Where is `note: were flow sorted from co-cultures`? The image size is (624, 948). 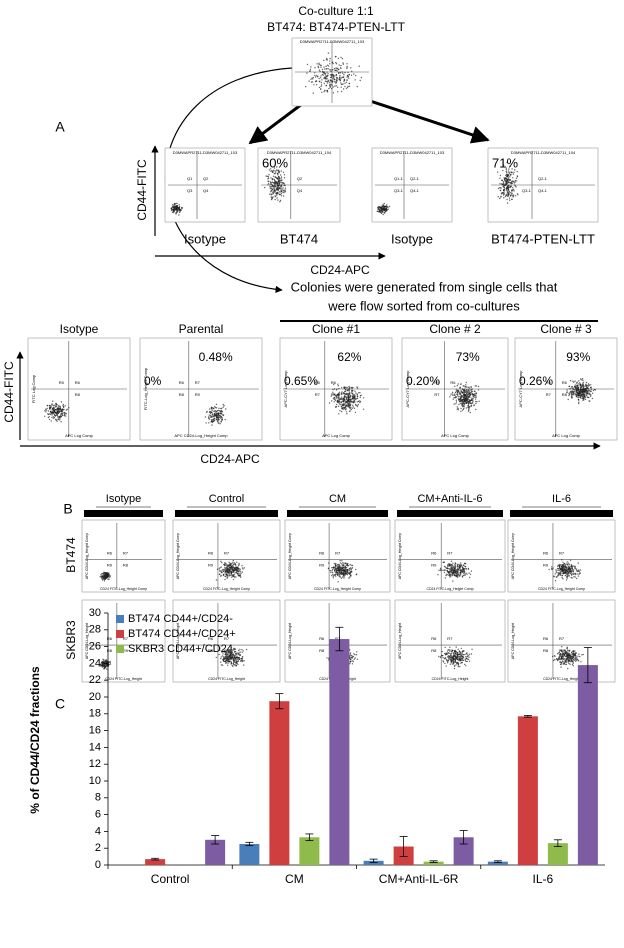 note: were flow sorted from co-cultures is located at coordinates (423, 305).